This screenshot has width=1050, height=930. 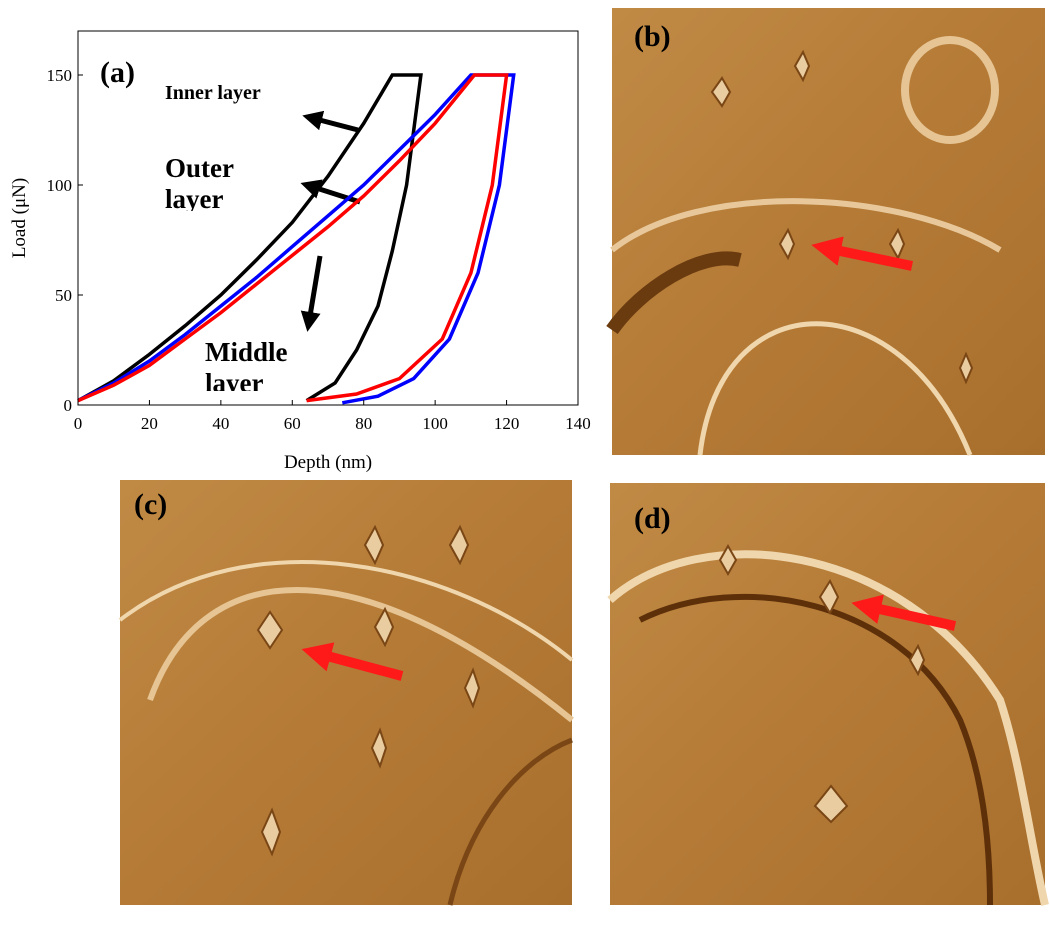 I want to click on panel-label: (c), so click(x=151, y=504).